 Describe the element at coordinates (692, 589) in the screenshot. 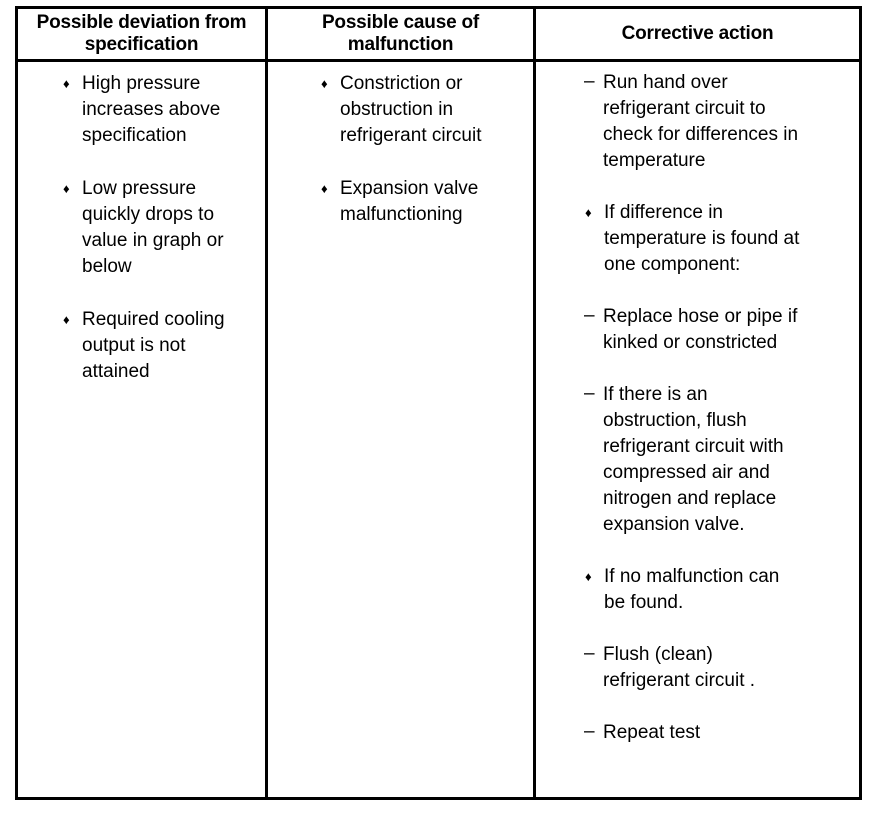

I see `list-item-text: If no malfunction can be found.` at that location.